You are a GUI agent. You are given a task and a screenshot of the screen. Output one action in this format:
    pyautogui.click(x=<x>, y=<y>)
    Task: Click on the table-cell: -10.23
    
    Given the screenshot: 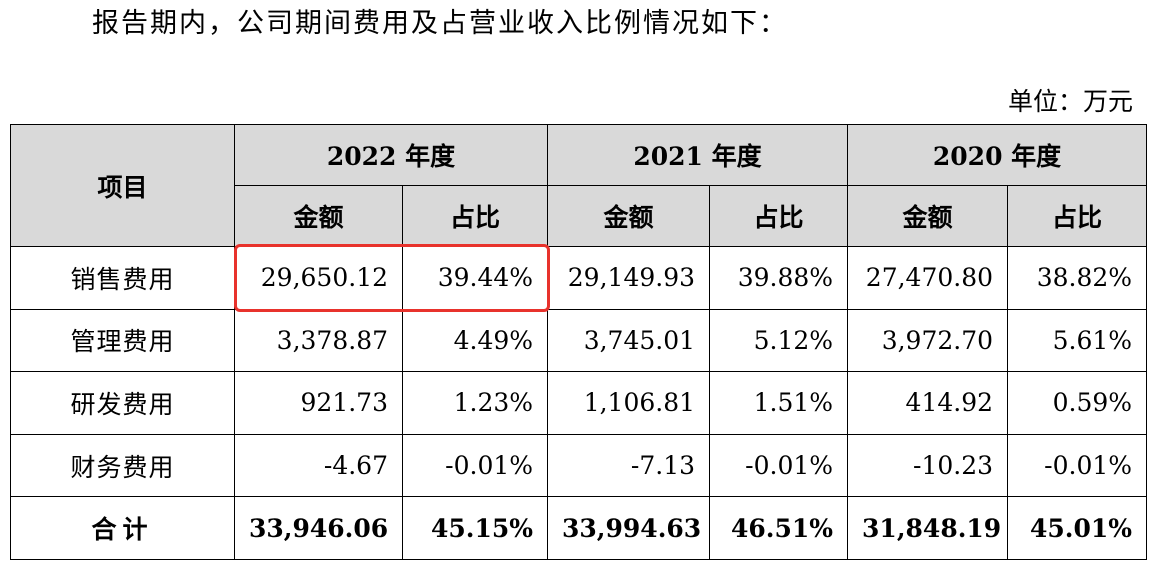 What is the action you would take?
    pyautogui.click(x=928, y=465)
    